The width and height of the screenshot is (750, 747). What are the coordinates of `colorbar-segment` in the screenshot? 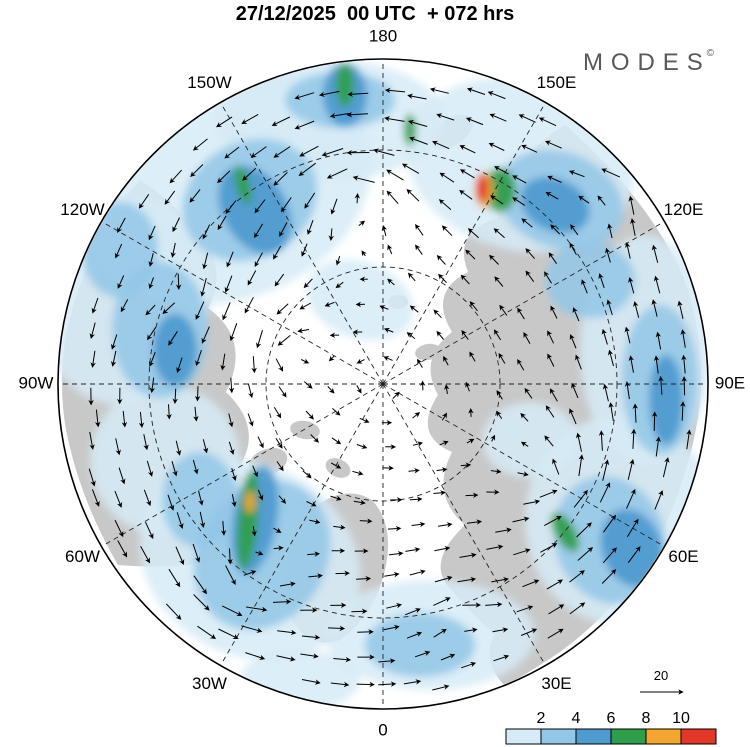 It's located at (628, 736).